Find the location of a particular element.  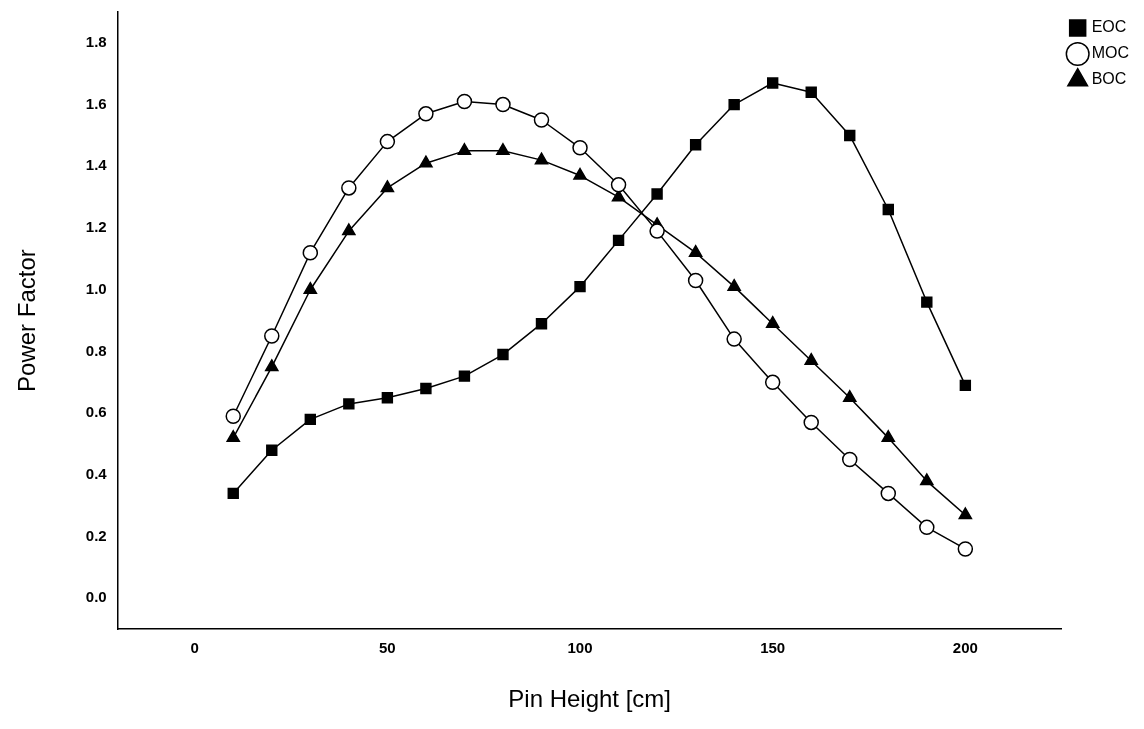

x-tick-label: 0 is located at coordinates (194, 648).